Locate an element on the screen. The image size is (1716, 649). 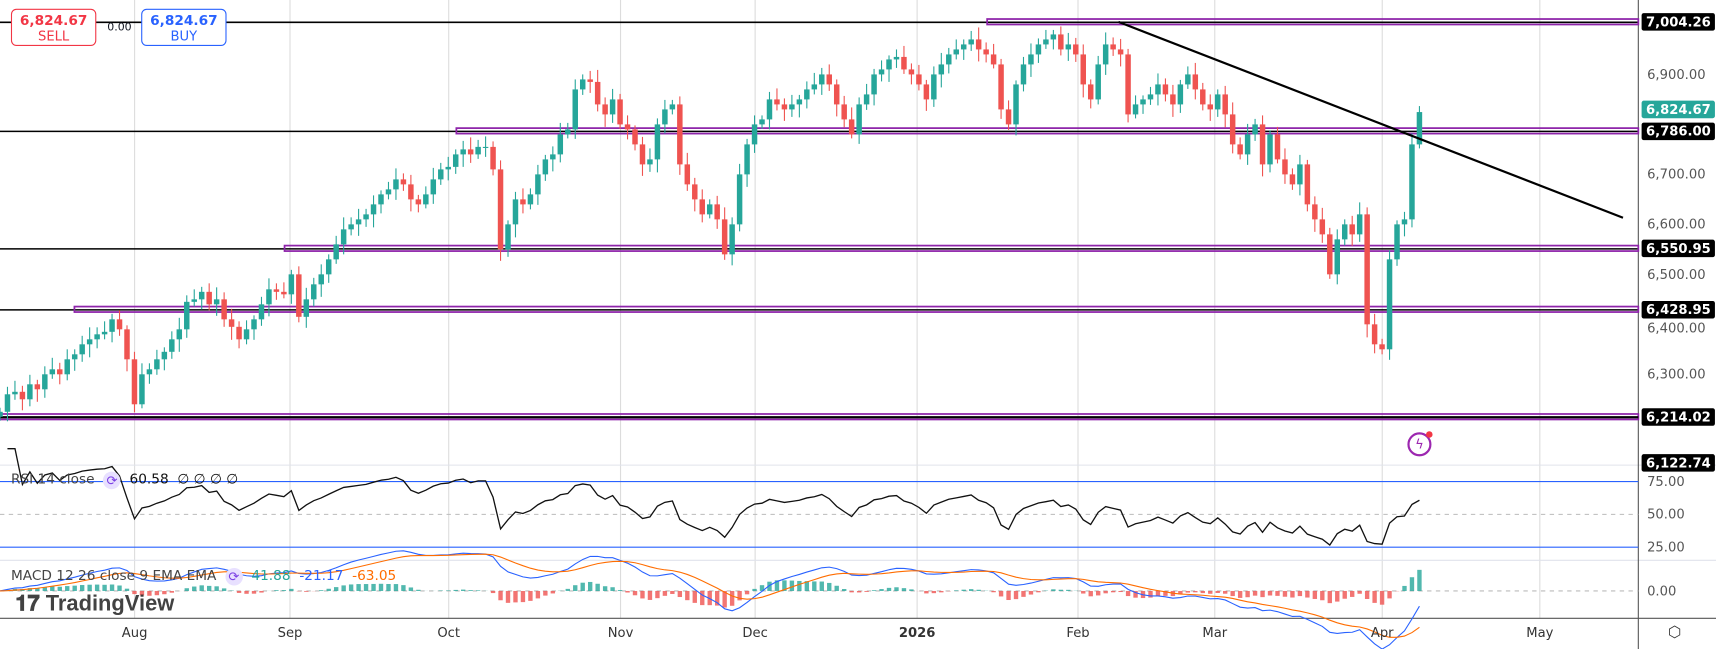
rsi-title: RSI 14 close is located at coordinates (52, 479).